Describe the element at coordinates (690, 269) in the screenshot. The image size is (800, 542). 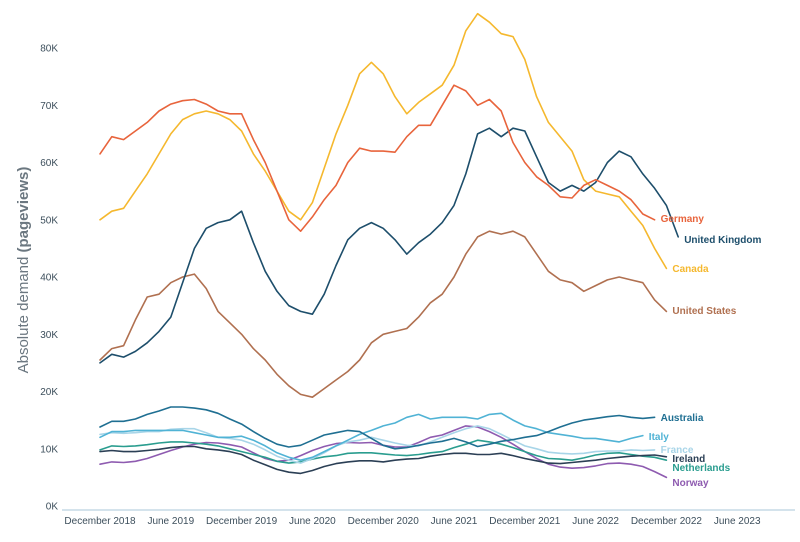
I see `series-label-canada: Canada` at that location.